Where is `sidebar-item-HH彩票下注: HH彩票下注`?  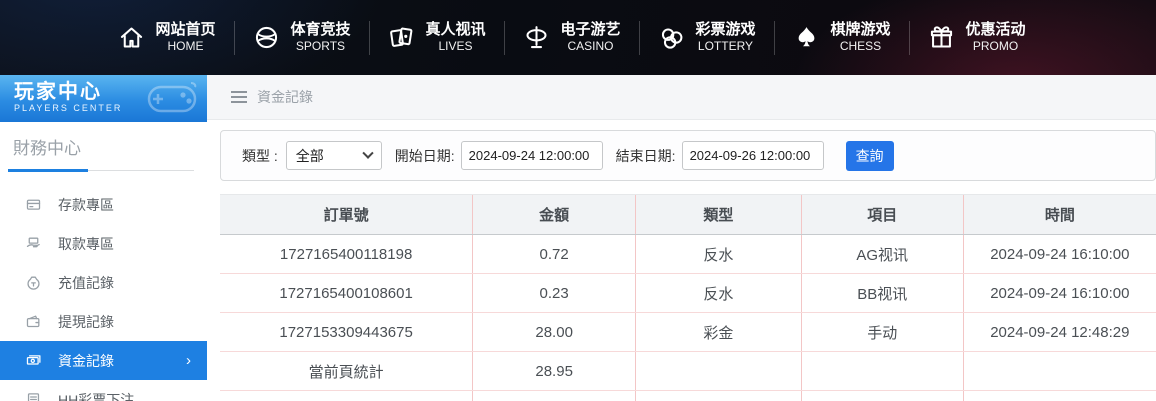
sidebar-item-HH彩票下注: HH彩票下注 is located at coordinates (103, 390).